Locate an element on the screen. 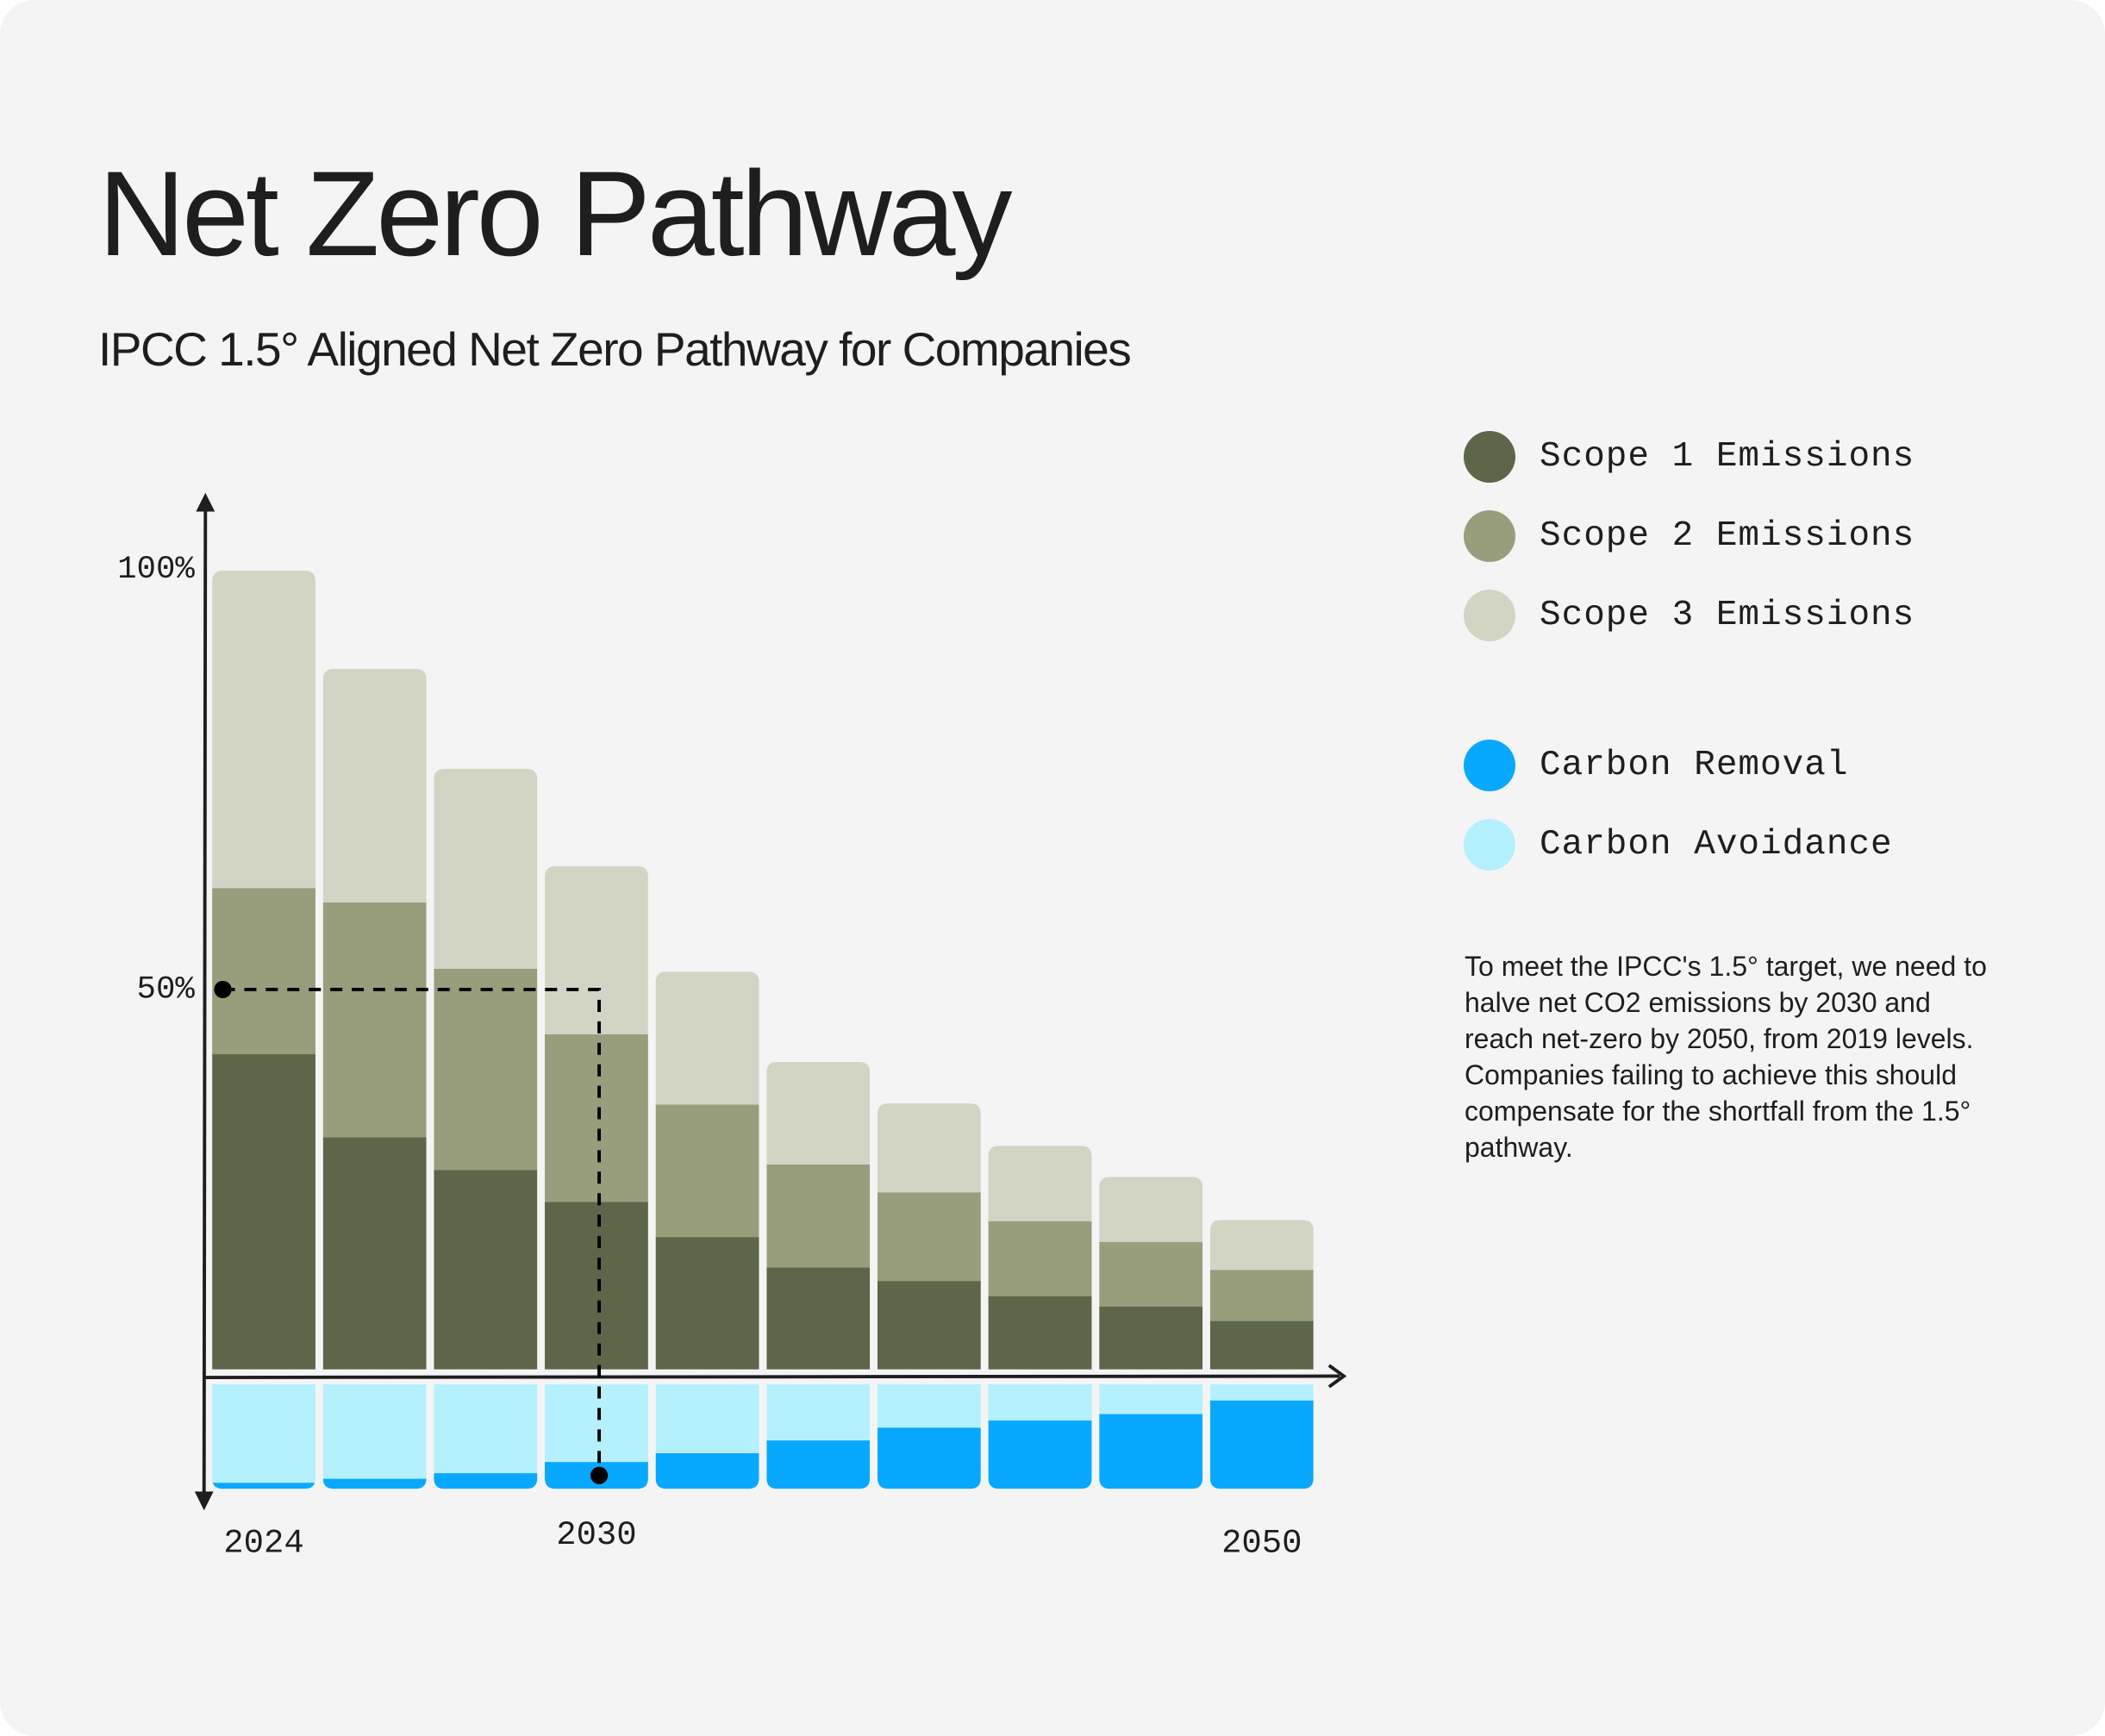  bar-group-1: 2024 is located at coordinates (263, 1066).